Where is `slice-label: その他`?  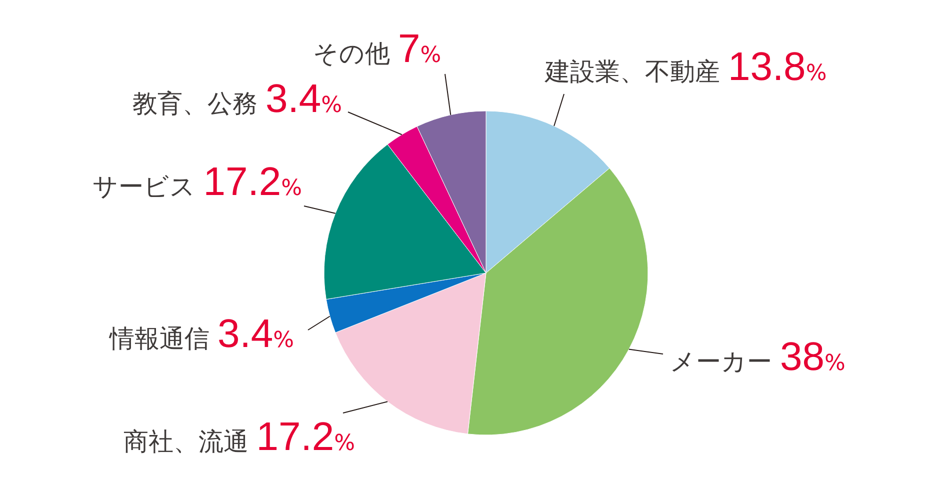 slice-label: その他 is located at coordinates (355, 53).